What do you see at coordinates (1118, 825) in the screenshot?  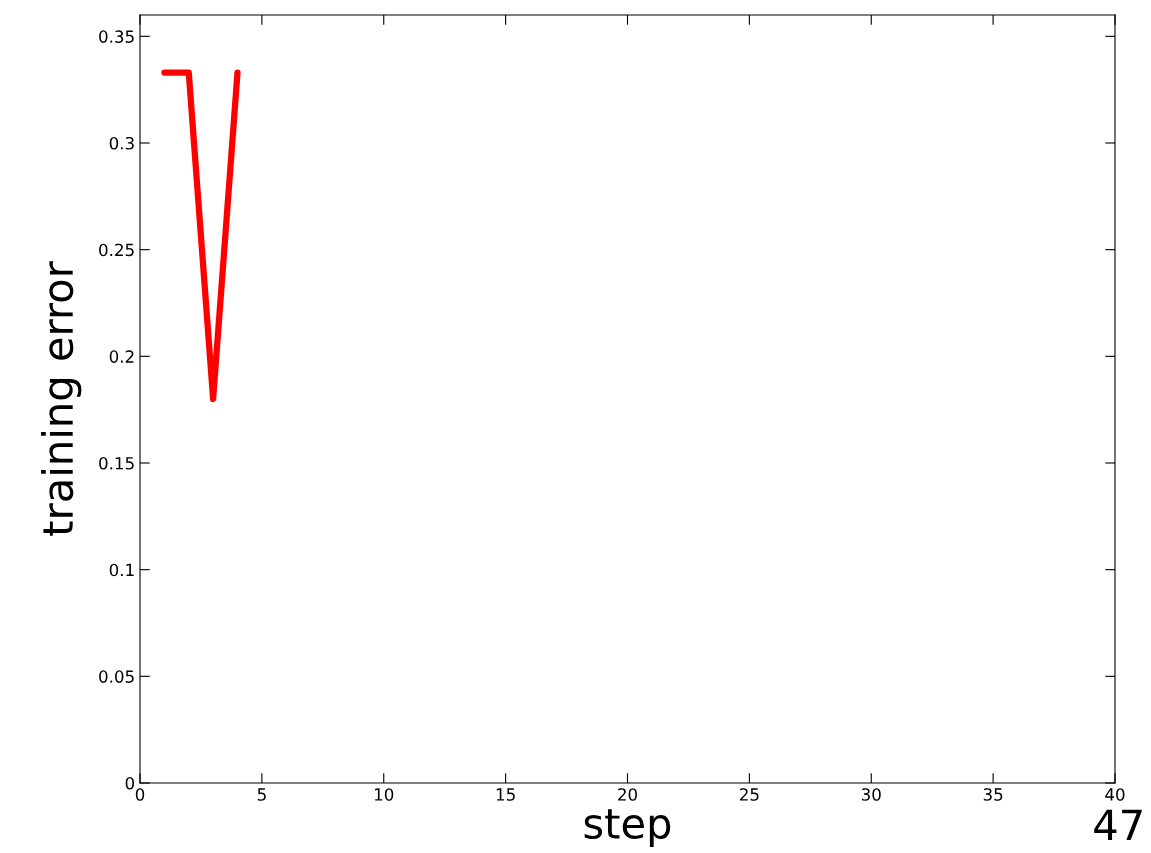 I see `text: 47` at bounding box center [1118, 825].